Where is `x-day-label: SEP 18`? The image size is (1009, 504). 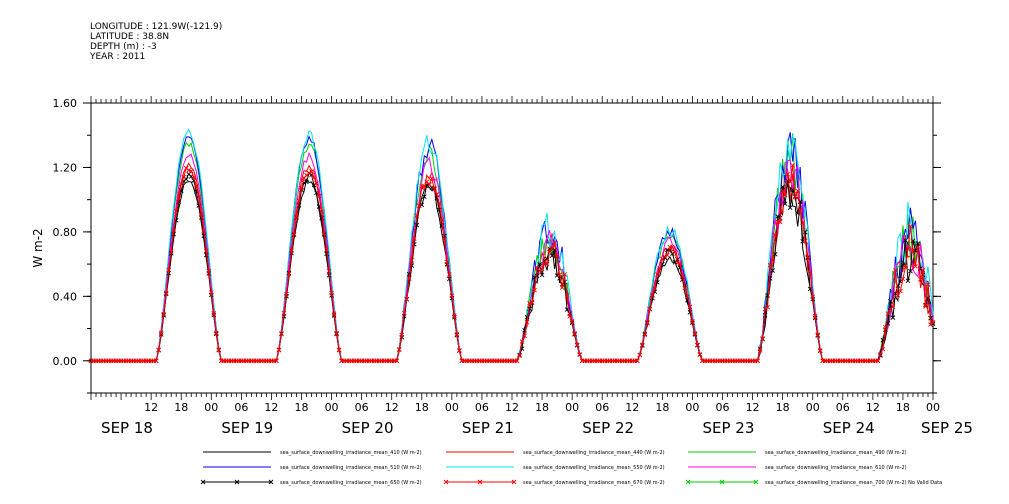
x-day-label: SEP 18 is located at coordinates (127, 428).